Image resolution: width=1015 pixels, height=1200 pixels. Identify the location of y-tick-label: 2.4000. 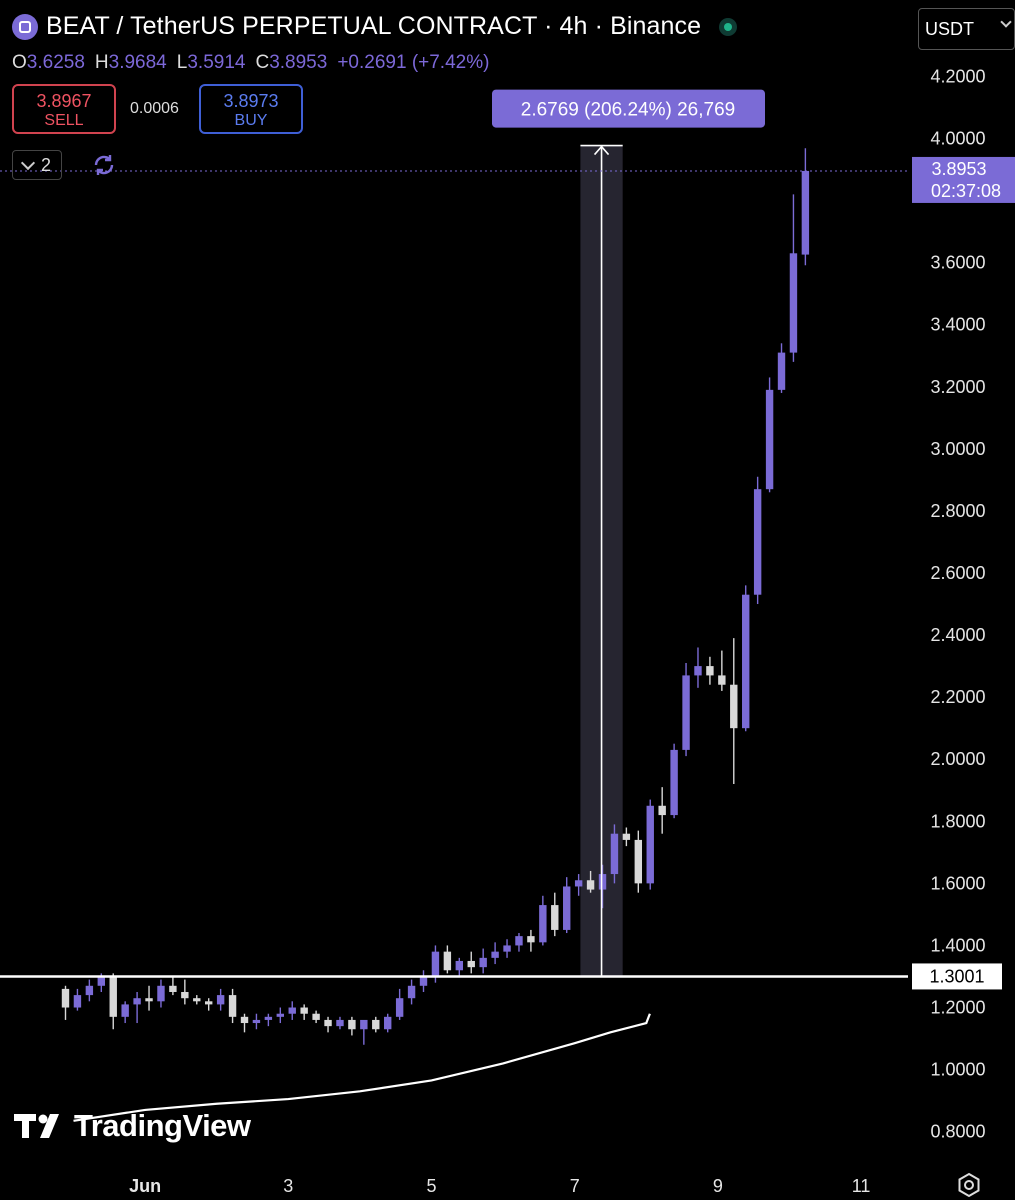
(957, 635).